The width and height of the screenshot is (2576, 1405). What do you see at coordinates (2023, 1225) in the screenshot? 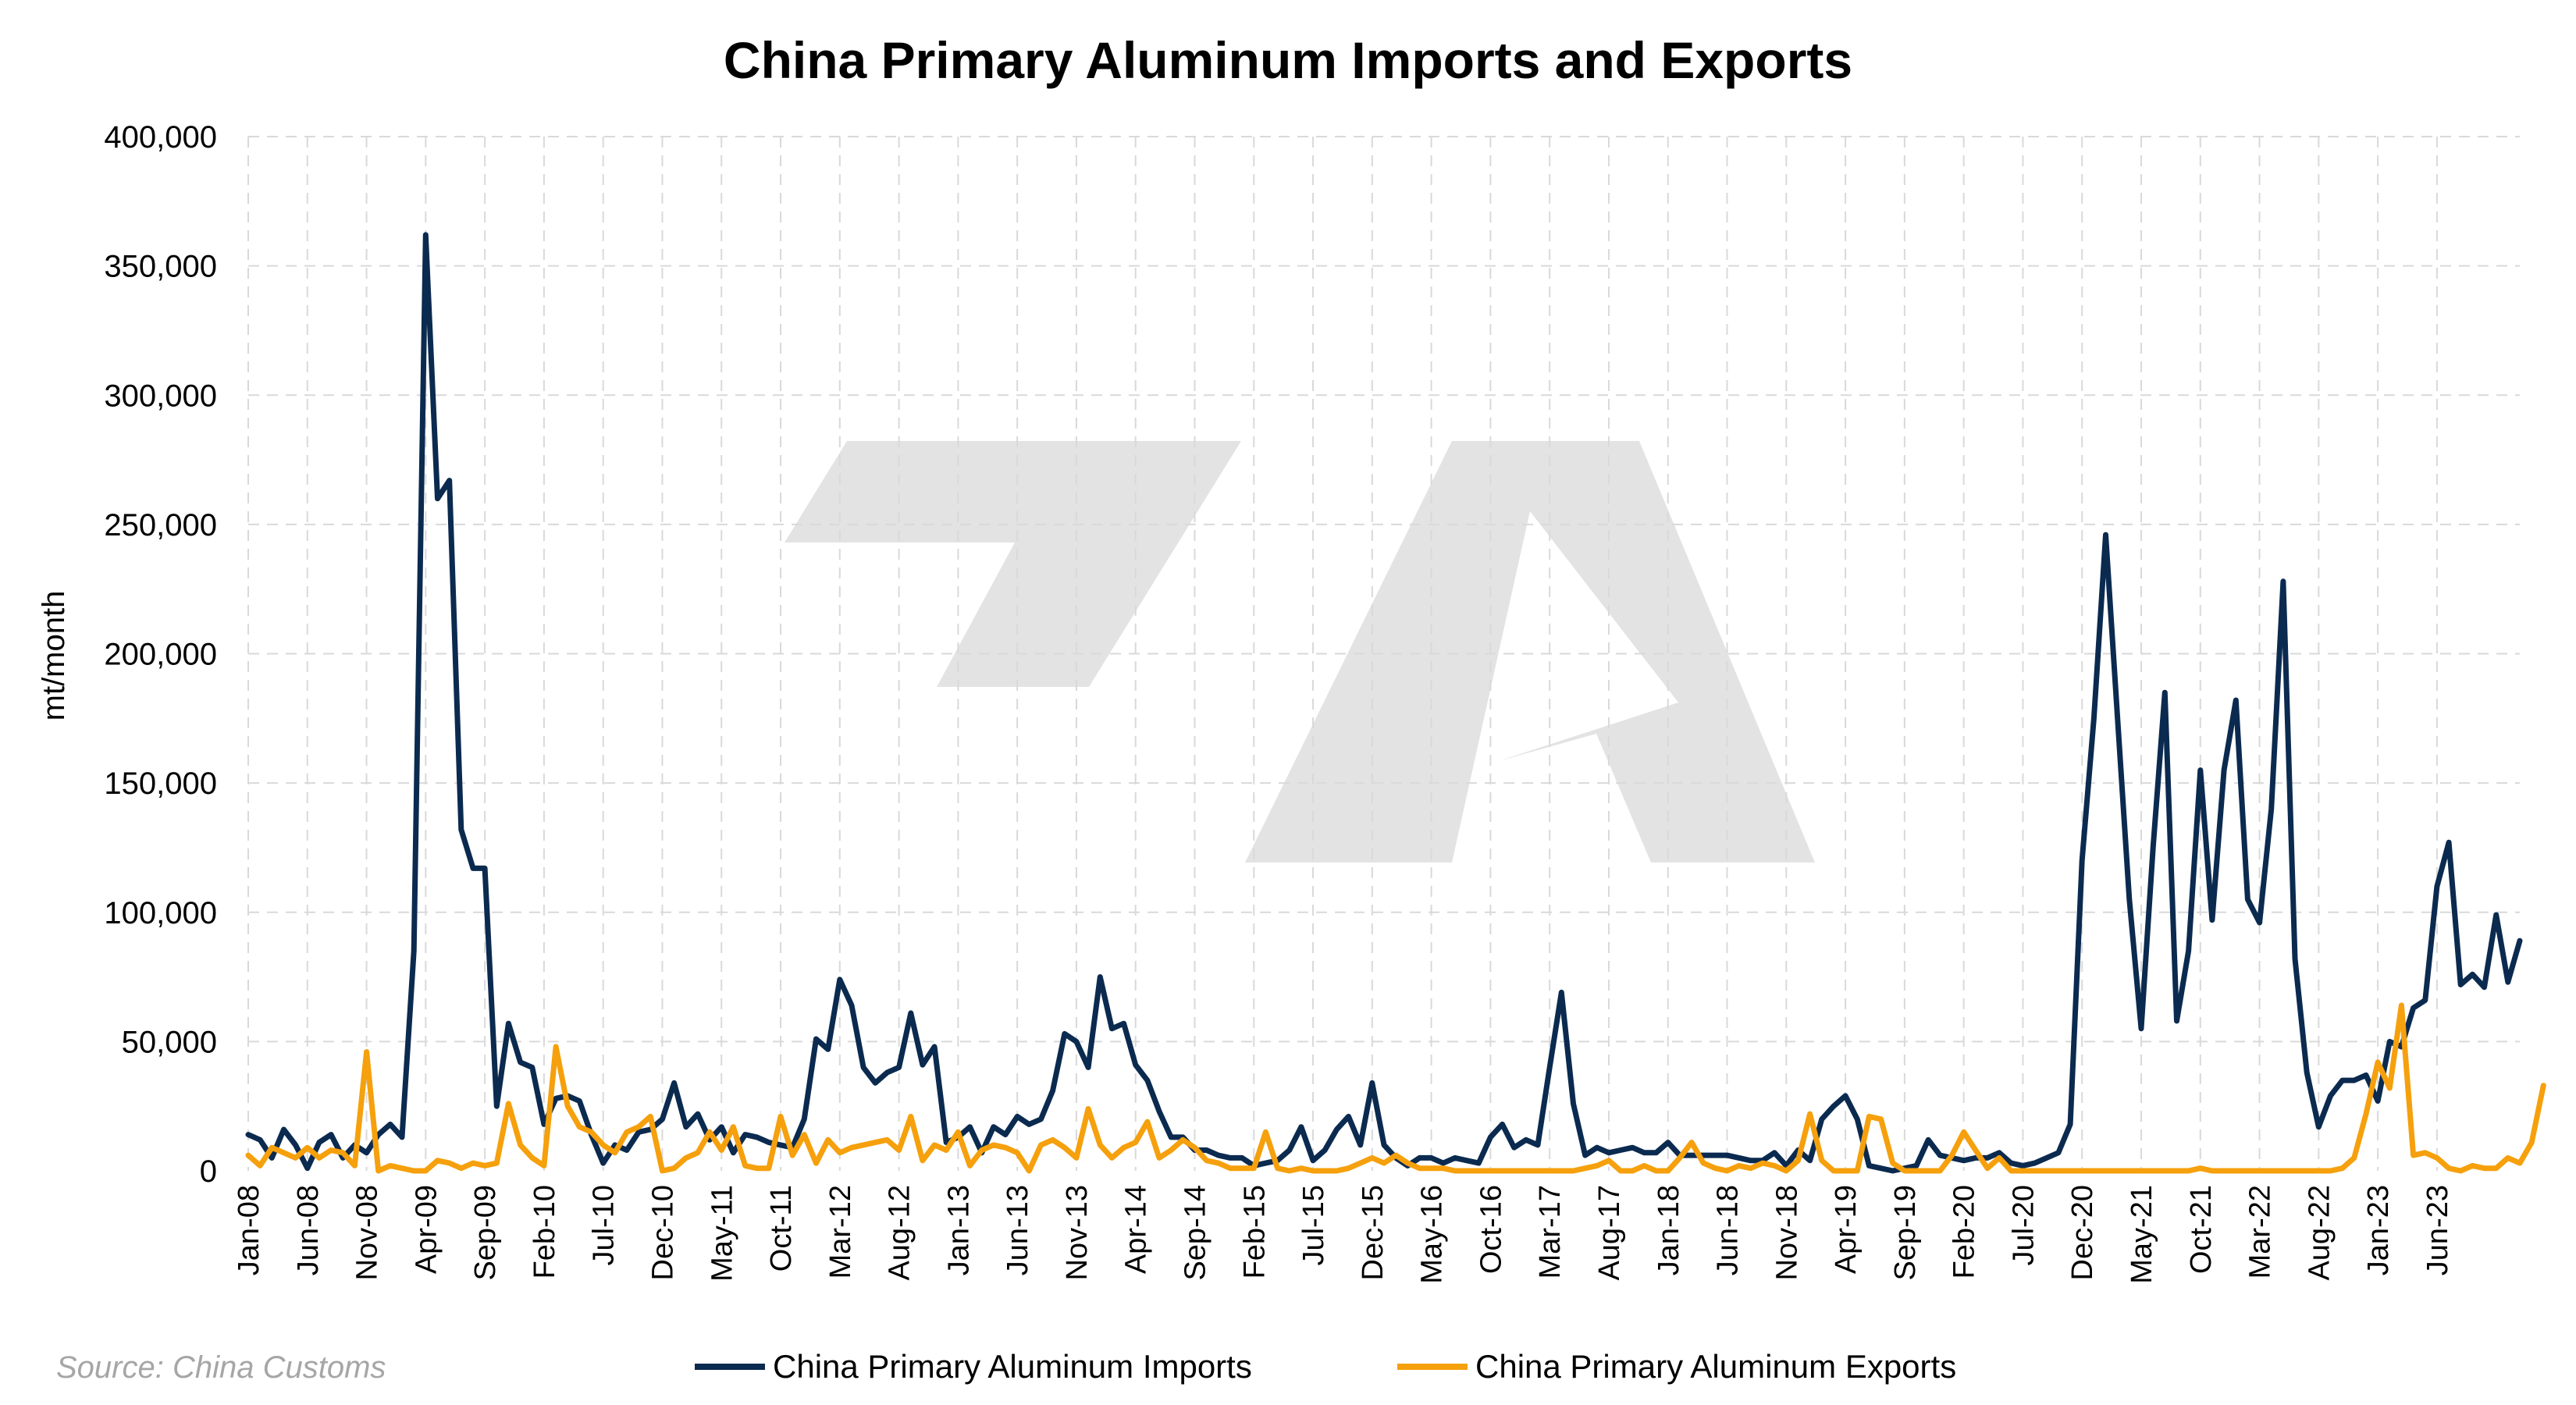
I see `x-tick-label: Jul-20` at bounding box center [2023, 1225].